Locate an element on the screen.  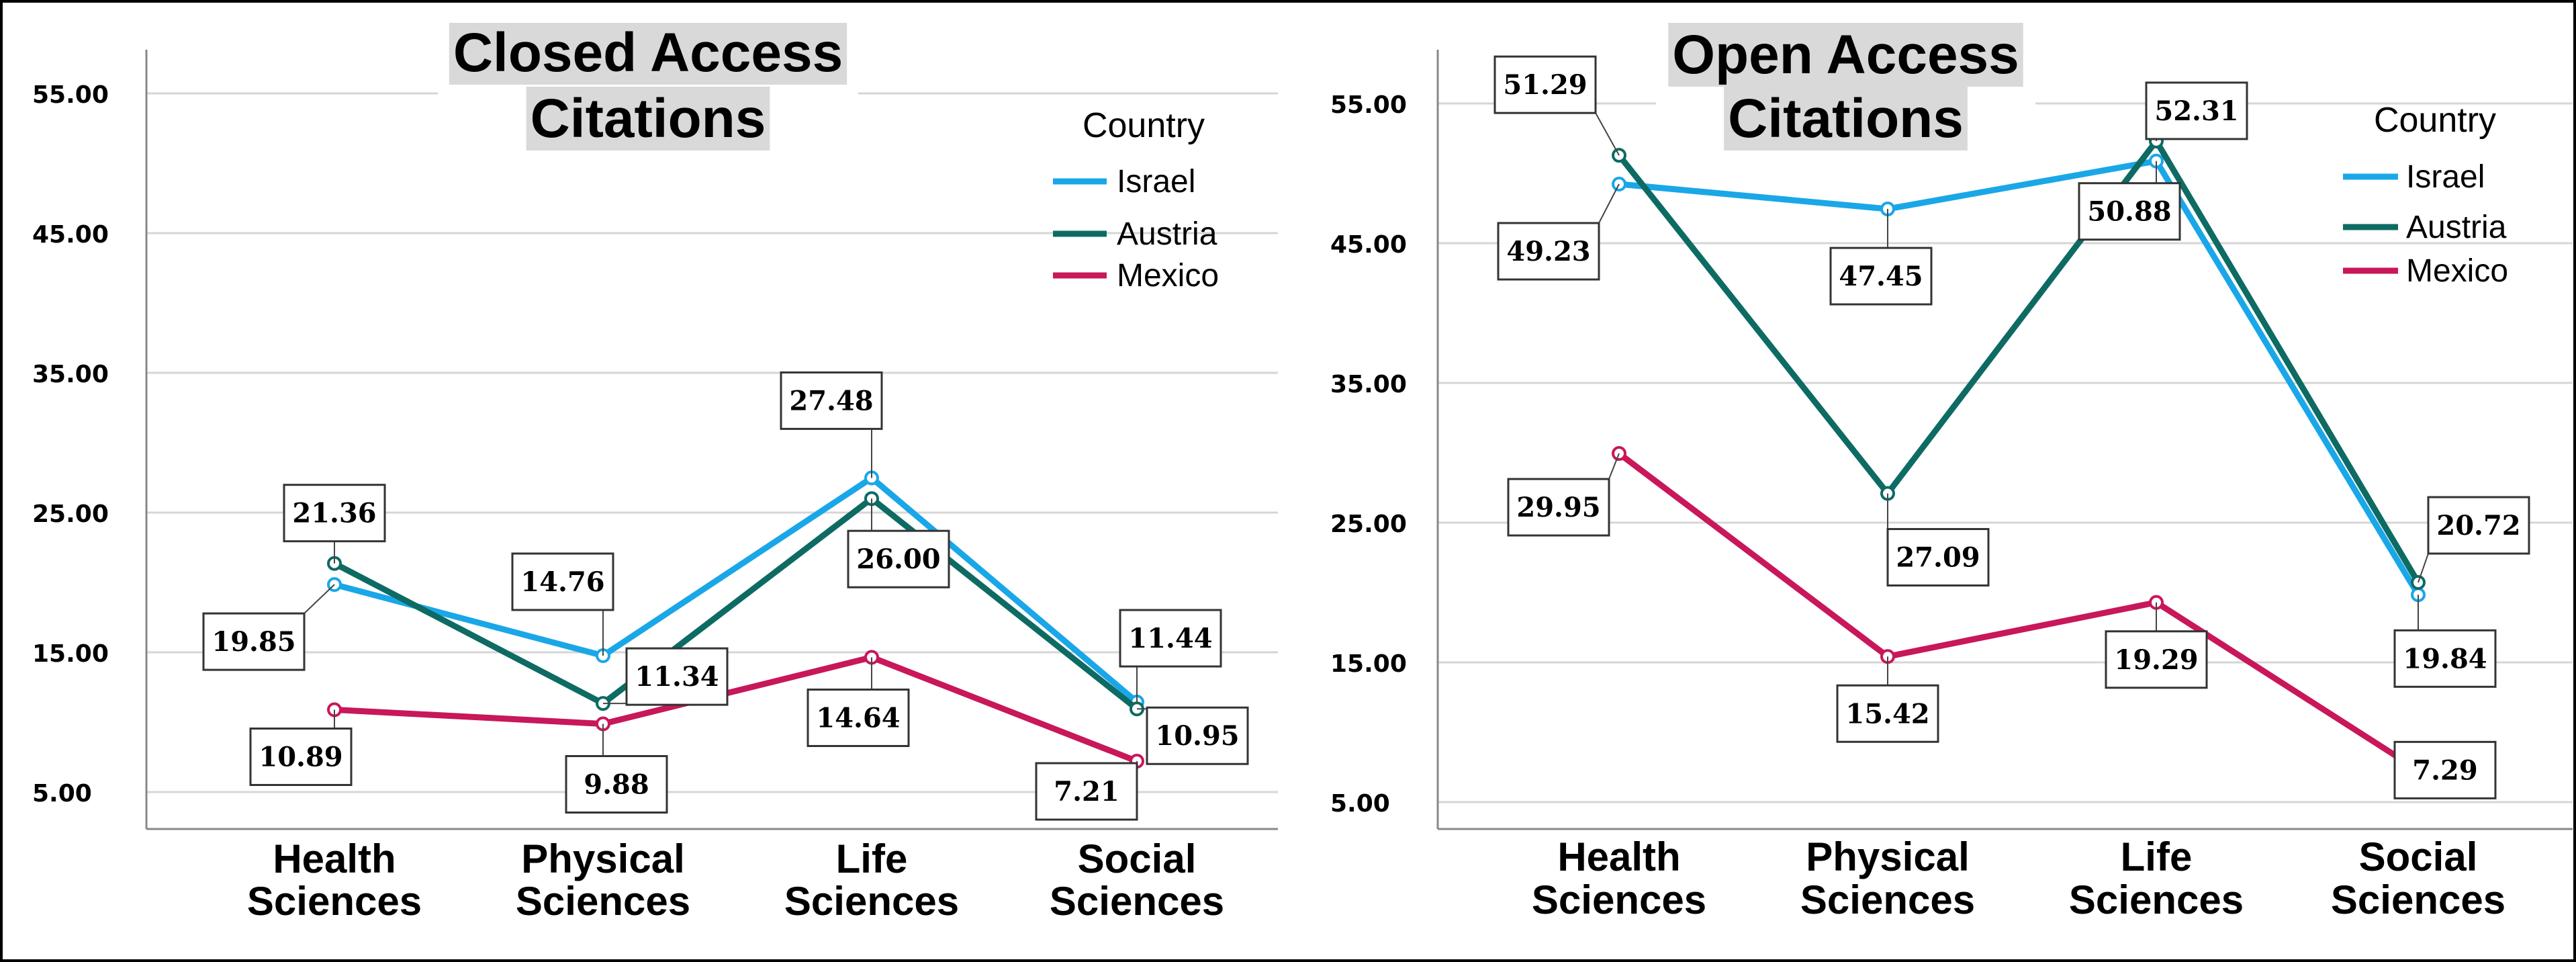
data-label: 19.29 is located at coordinates (2156, 660).